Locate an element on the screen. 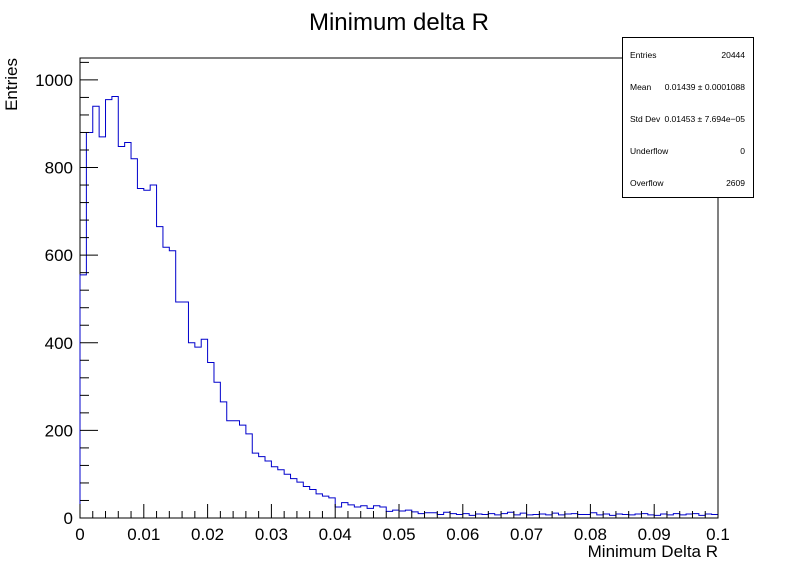 This screenshot has height=576, width=798. x-axis-label: Minimum Delta R is located at coordinates (653, 551).